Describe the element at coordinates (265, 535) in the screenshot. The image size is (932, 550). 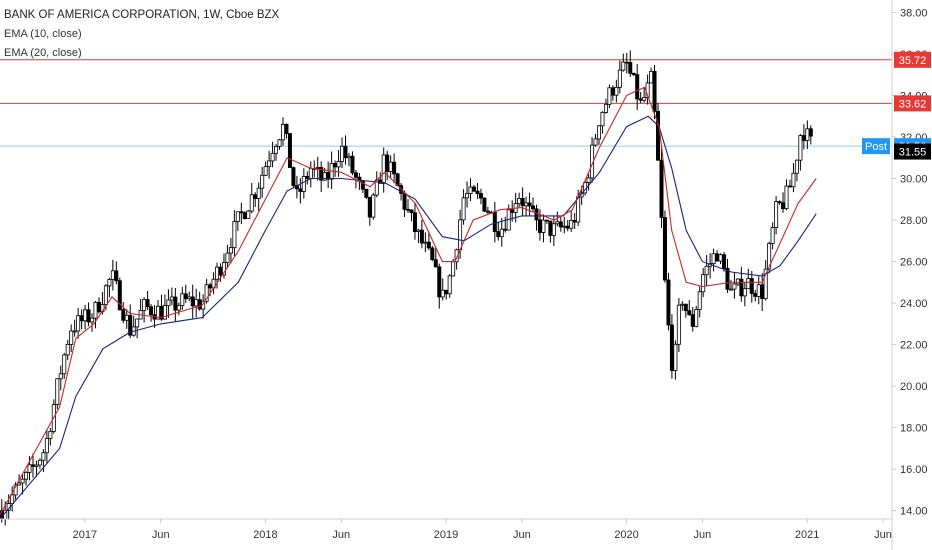
I see `time-tick-label: 2018` at that location.